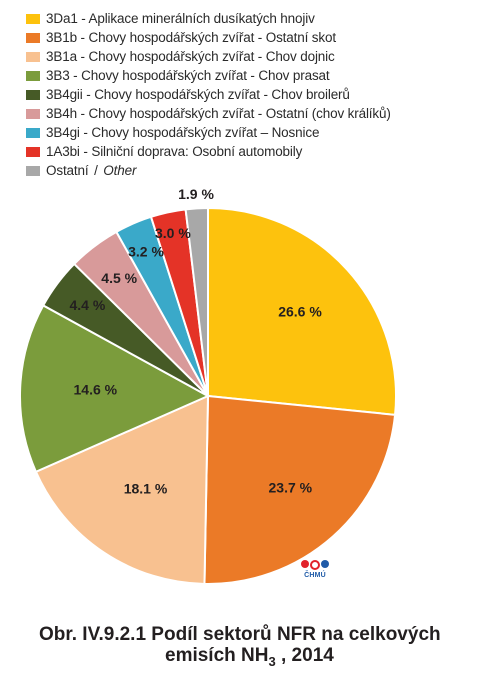 The image size is (504, 697). Describe the element at coordinates (96, 390) in the screenshot. I see `pie-data-label: 14.6 %` at that location.